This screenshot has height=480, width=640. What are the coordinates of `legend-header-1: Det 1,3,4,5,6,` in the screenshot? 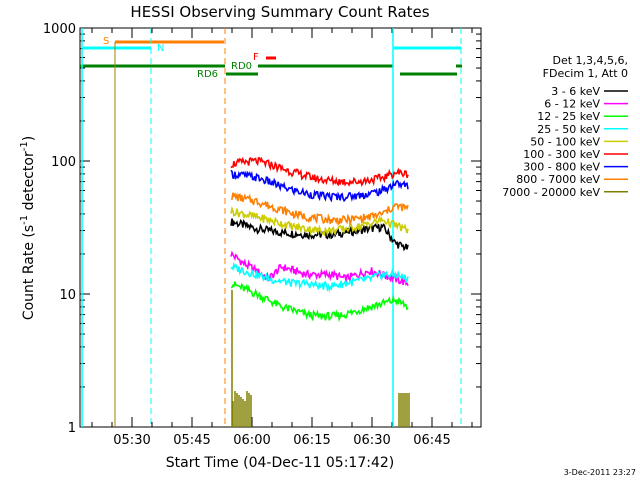 It's located at (590, 60).